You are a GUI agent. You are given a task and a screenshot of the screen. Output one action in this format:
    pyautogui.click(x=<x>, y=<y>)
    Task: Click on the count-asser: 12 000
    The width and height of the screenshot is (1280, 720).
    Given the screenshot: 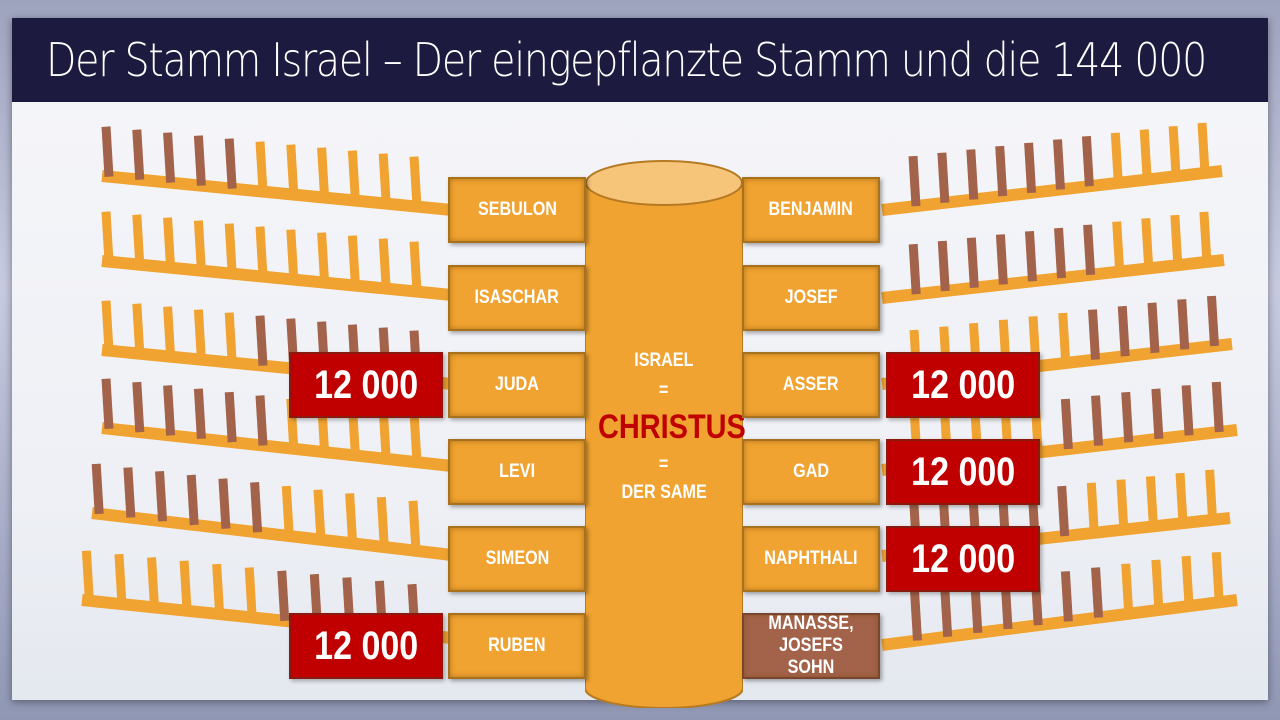 What is the action you would take?
    pyautogui.click(x=963, y=385)
    